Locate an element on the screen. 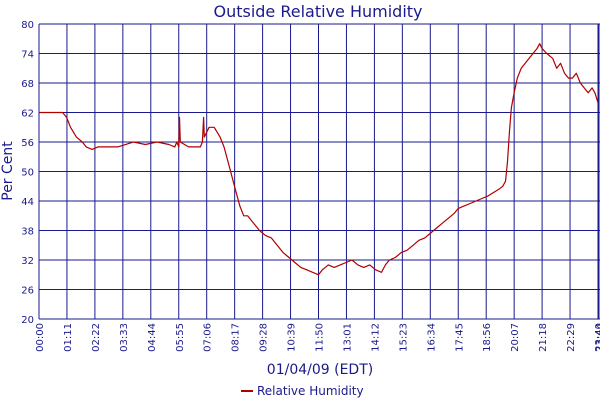 This screenshot has height=400, width=600. x-tick-label: 13:01 is located at coordinates (347, 337).